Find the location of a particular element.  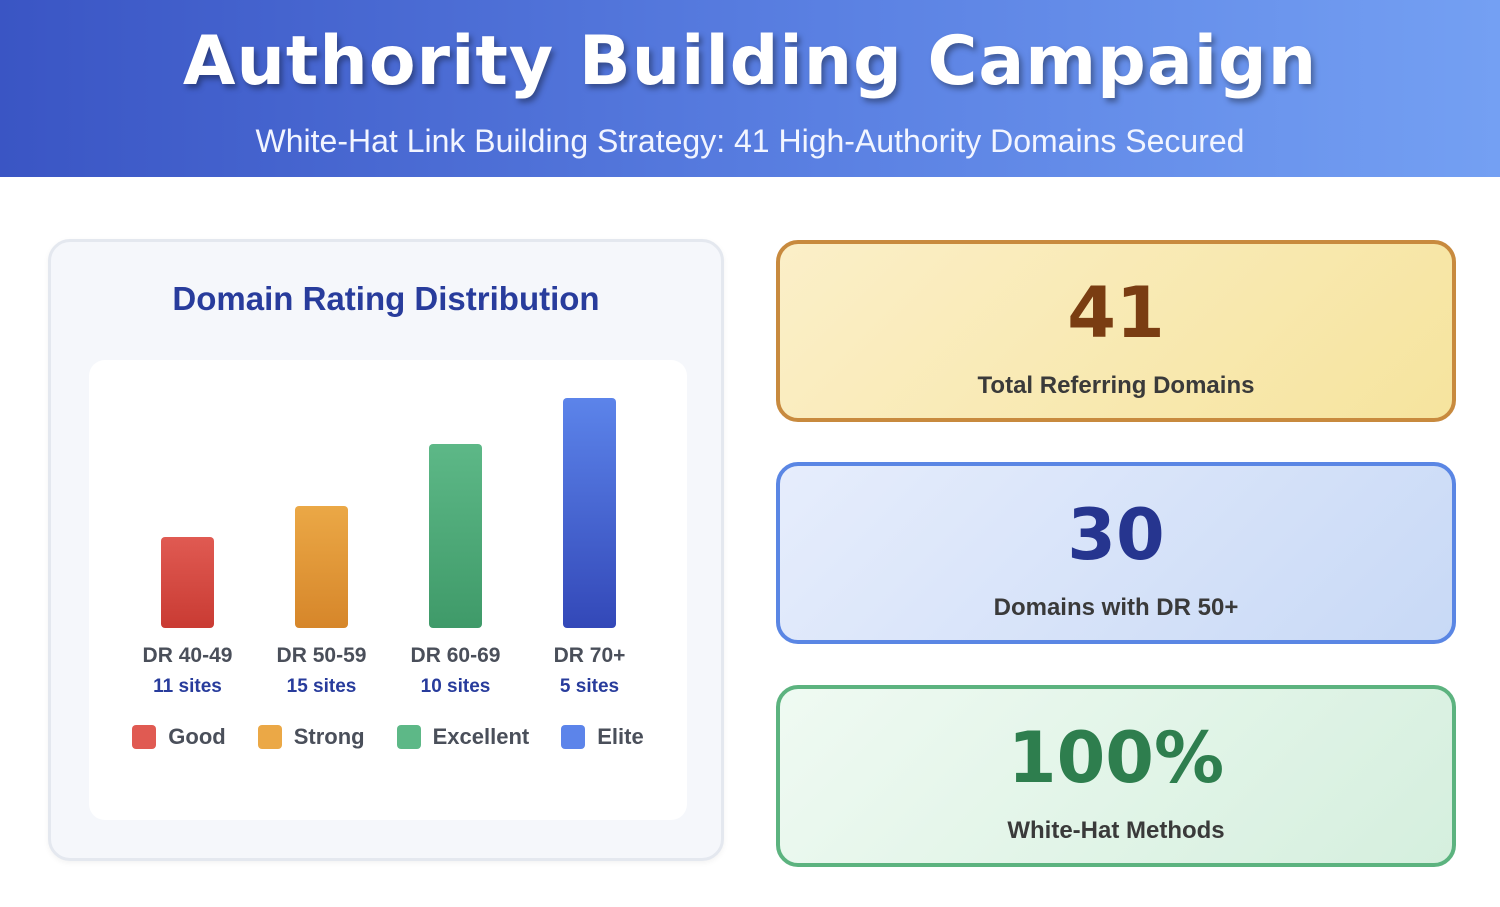

stat-label: Total Referring Domains is located at coordinates (1116, 385).